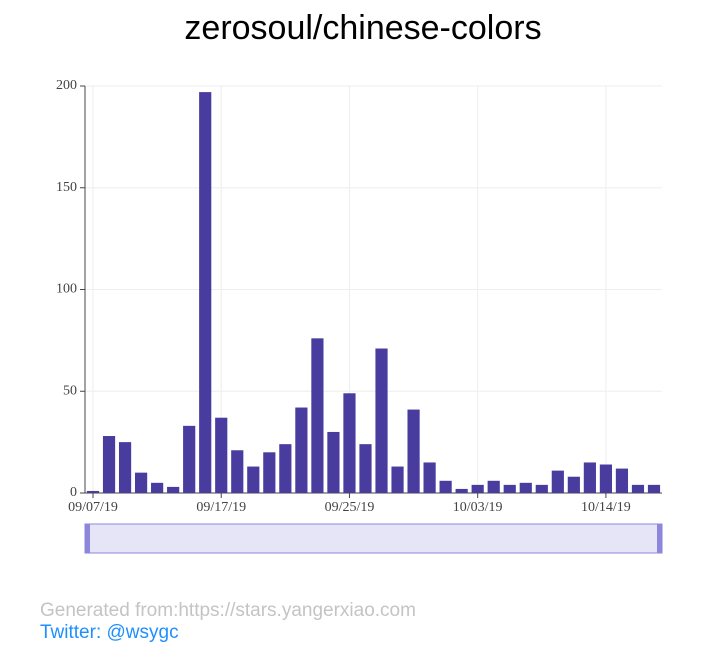 The width and height of the screenshot is (727, 660). Describe the element at coordinates (606, 507) in the screenshot. I see `x-tick-label: 10/14/19` at that location.